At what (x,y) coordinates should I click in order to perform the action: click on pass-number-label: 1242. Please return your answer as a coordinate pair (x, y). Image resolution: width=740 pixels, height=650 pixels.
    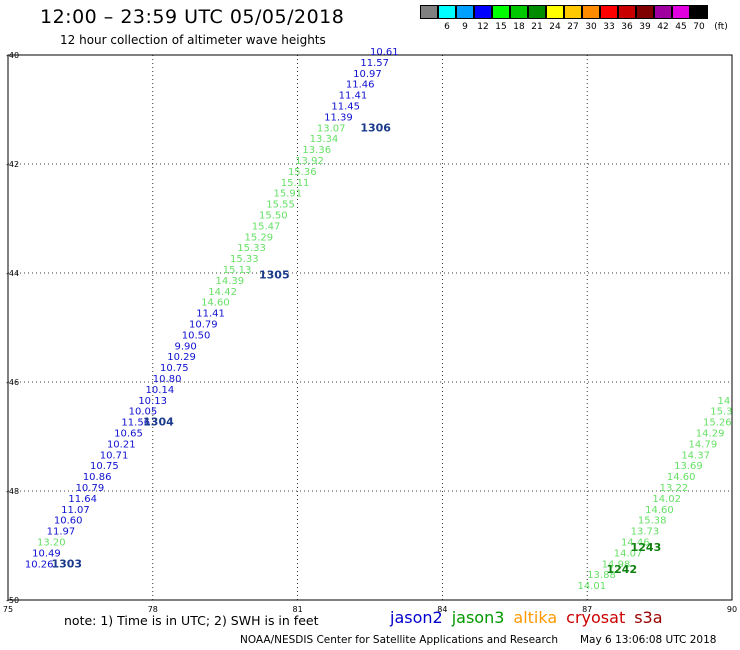
    Looking at the image, I should click on (622, 569).